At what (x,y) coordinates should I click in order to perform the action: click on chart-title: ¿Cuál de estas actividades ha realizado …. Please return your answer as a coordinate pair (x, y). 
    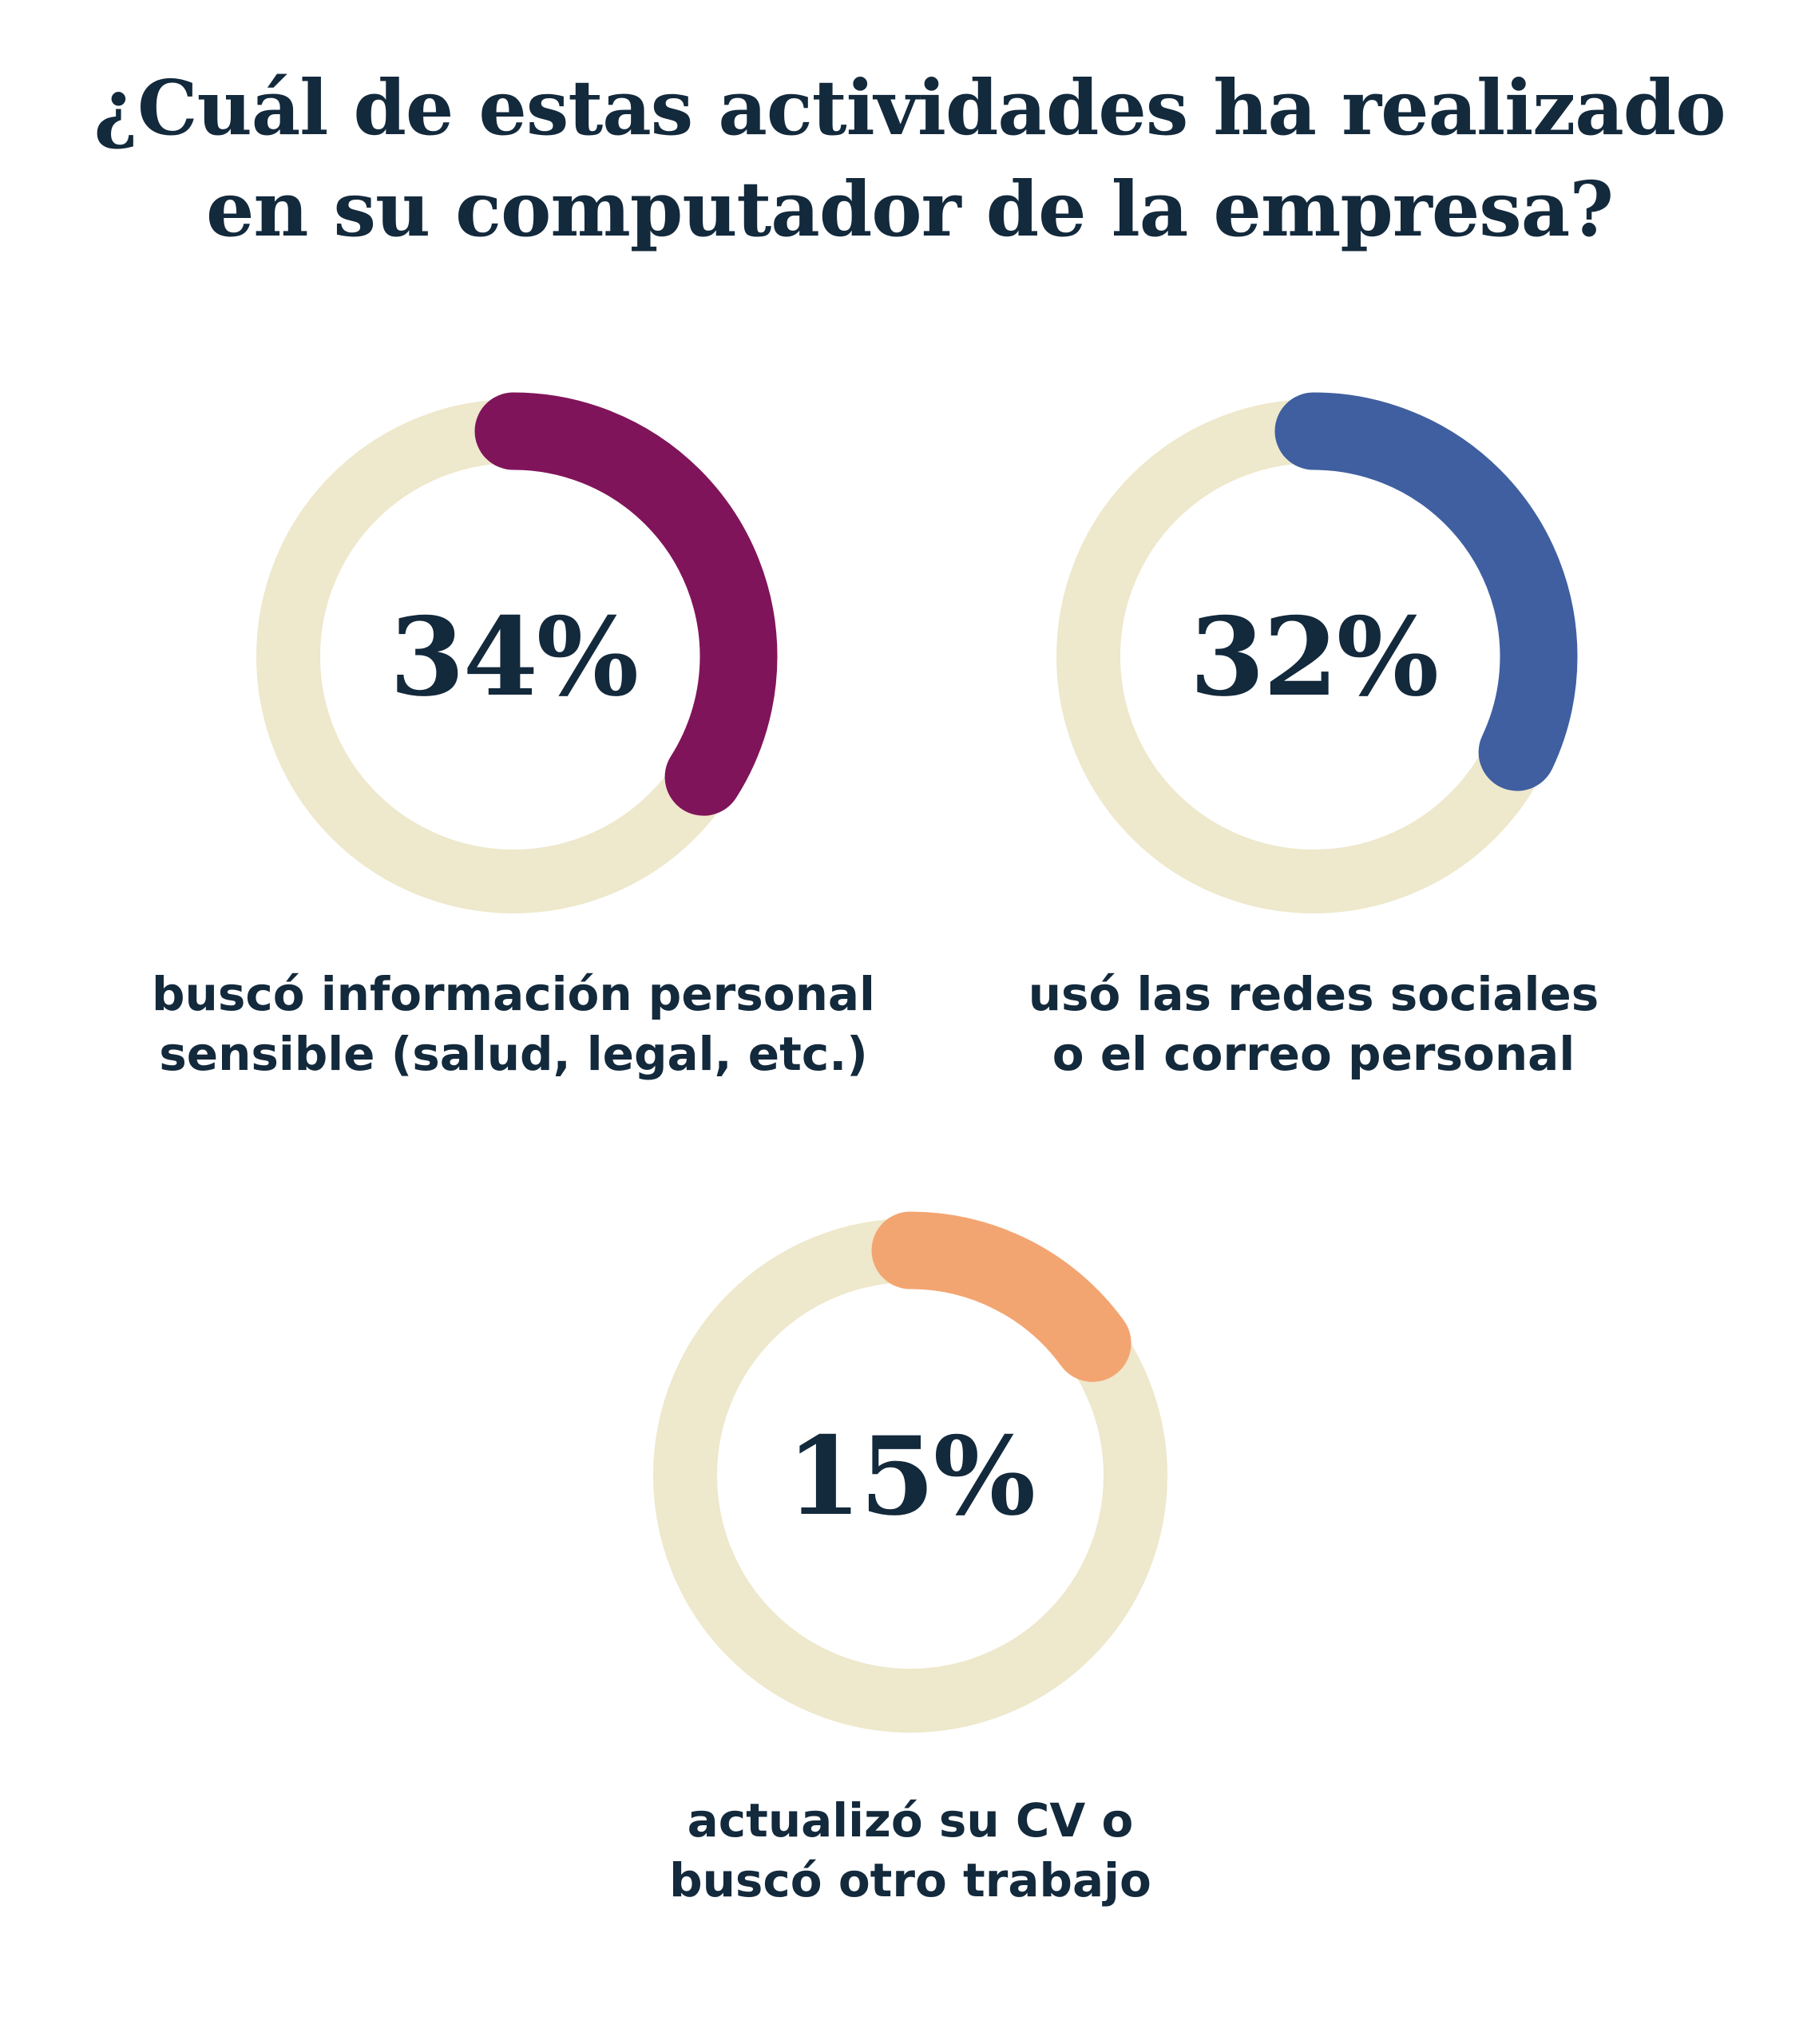
    Looking at the image, I should click on (909, 159).